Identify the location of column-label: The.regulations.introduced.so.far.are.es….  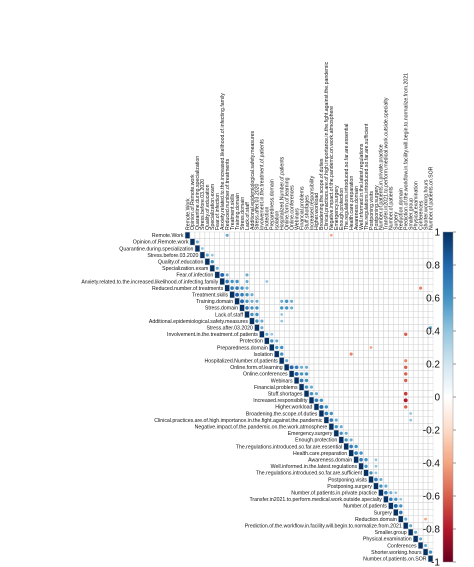
(347, 177).